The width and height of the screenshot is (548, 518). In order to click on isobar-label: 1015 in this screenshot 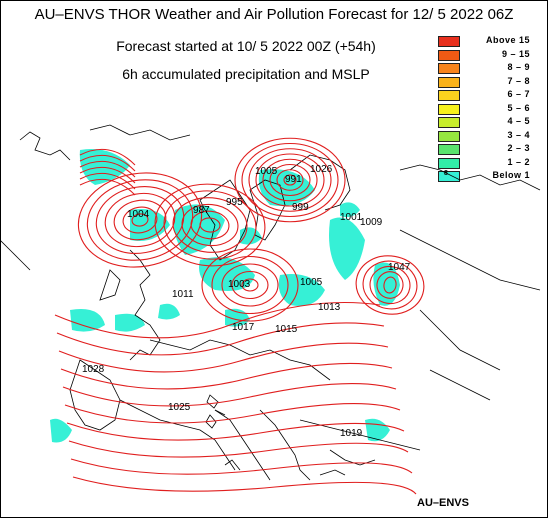, I will do `click(286, 329)`.